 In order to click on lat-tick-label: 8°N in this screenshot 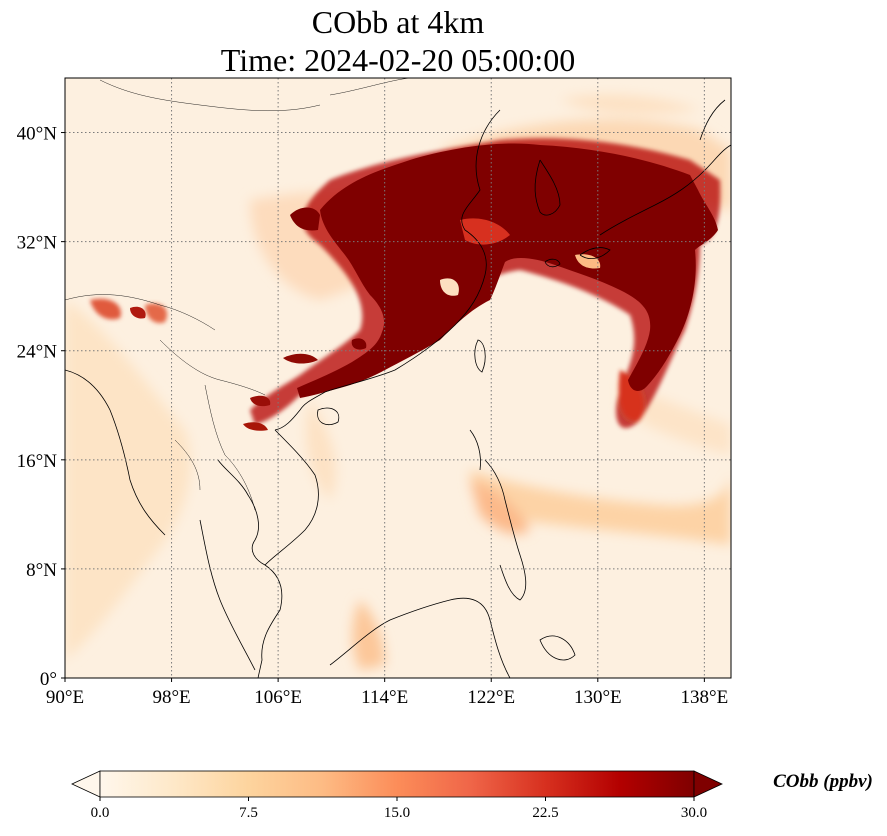, I will do `click(41, 570)`.